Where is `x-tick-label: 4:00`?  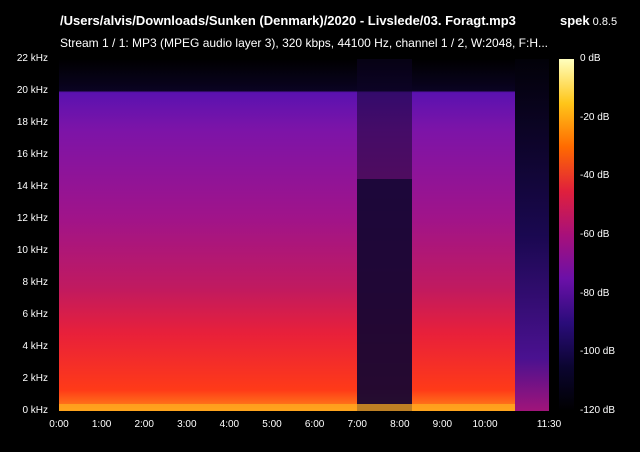 x-tick-label: 4:00 is located at coordinates (229, 424).